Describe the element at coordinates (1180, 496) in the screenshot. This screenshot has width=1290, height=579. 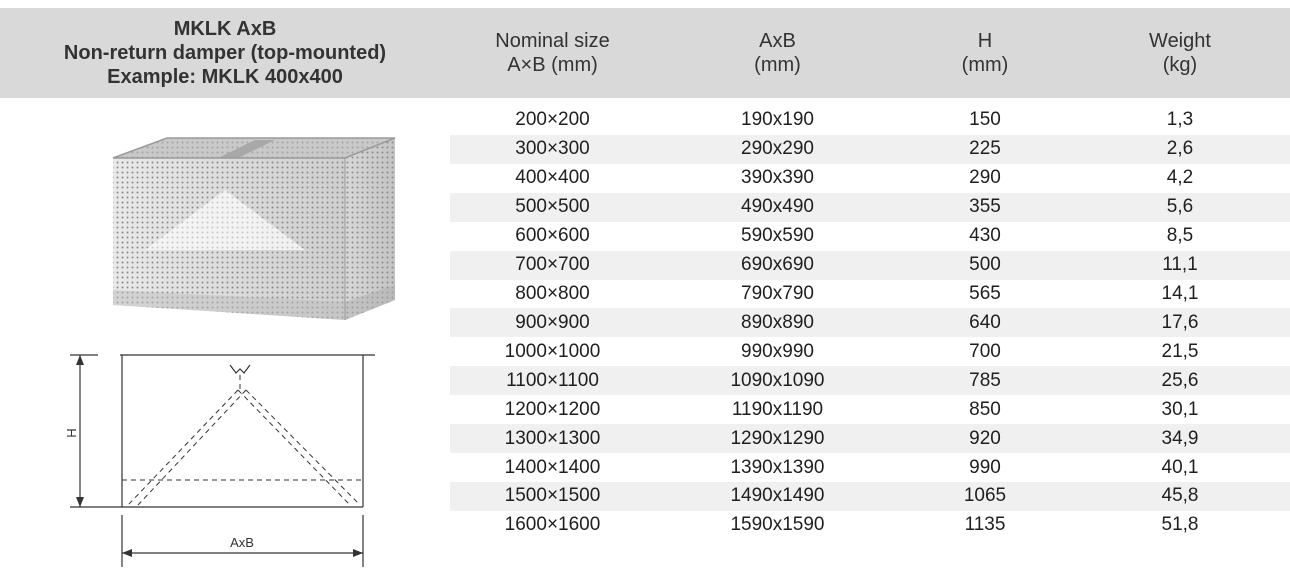
I see `weight-cell: 45,8` at that location.